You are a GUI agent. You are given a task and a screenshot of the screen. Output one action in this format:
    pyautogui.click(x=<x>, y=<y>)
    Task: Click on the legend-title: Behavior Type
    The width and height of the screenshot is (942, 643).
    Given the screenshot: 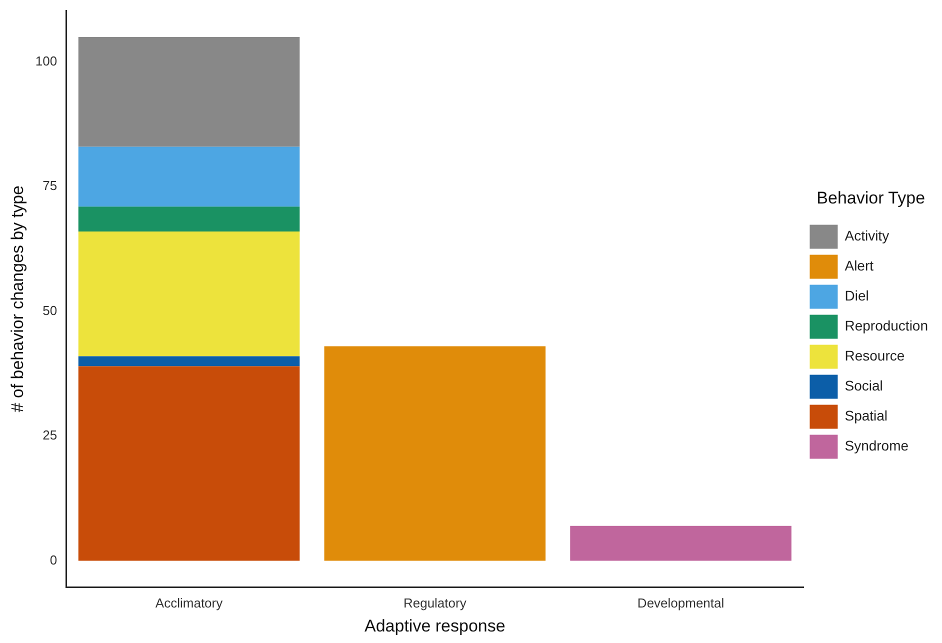 What is the action you would take?
    pyautogui.click(x=871, y=198)
    